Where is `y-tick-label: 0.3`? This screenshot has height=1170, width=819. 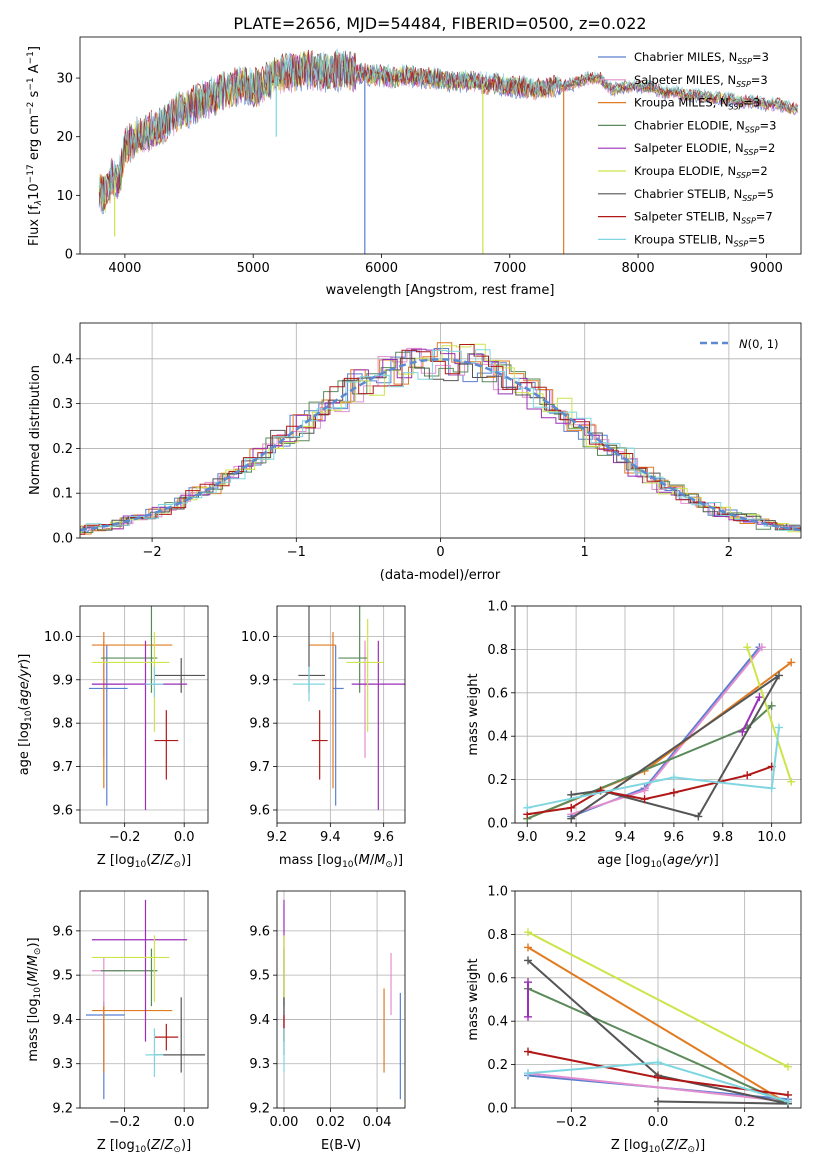
y-tick-label: 0.3 is located at coordinates (62, 404).